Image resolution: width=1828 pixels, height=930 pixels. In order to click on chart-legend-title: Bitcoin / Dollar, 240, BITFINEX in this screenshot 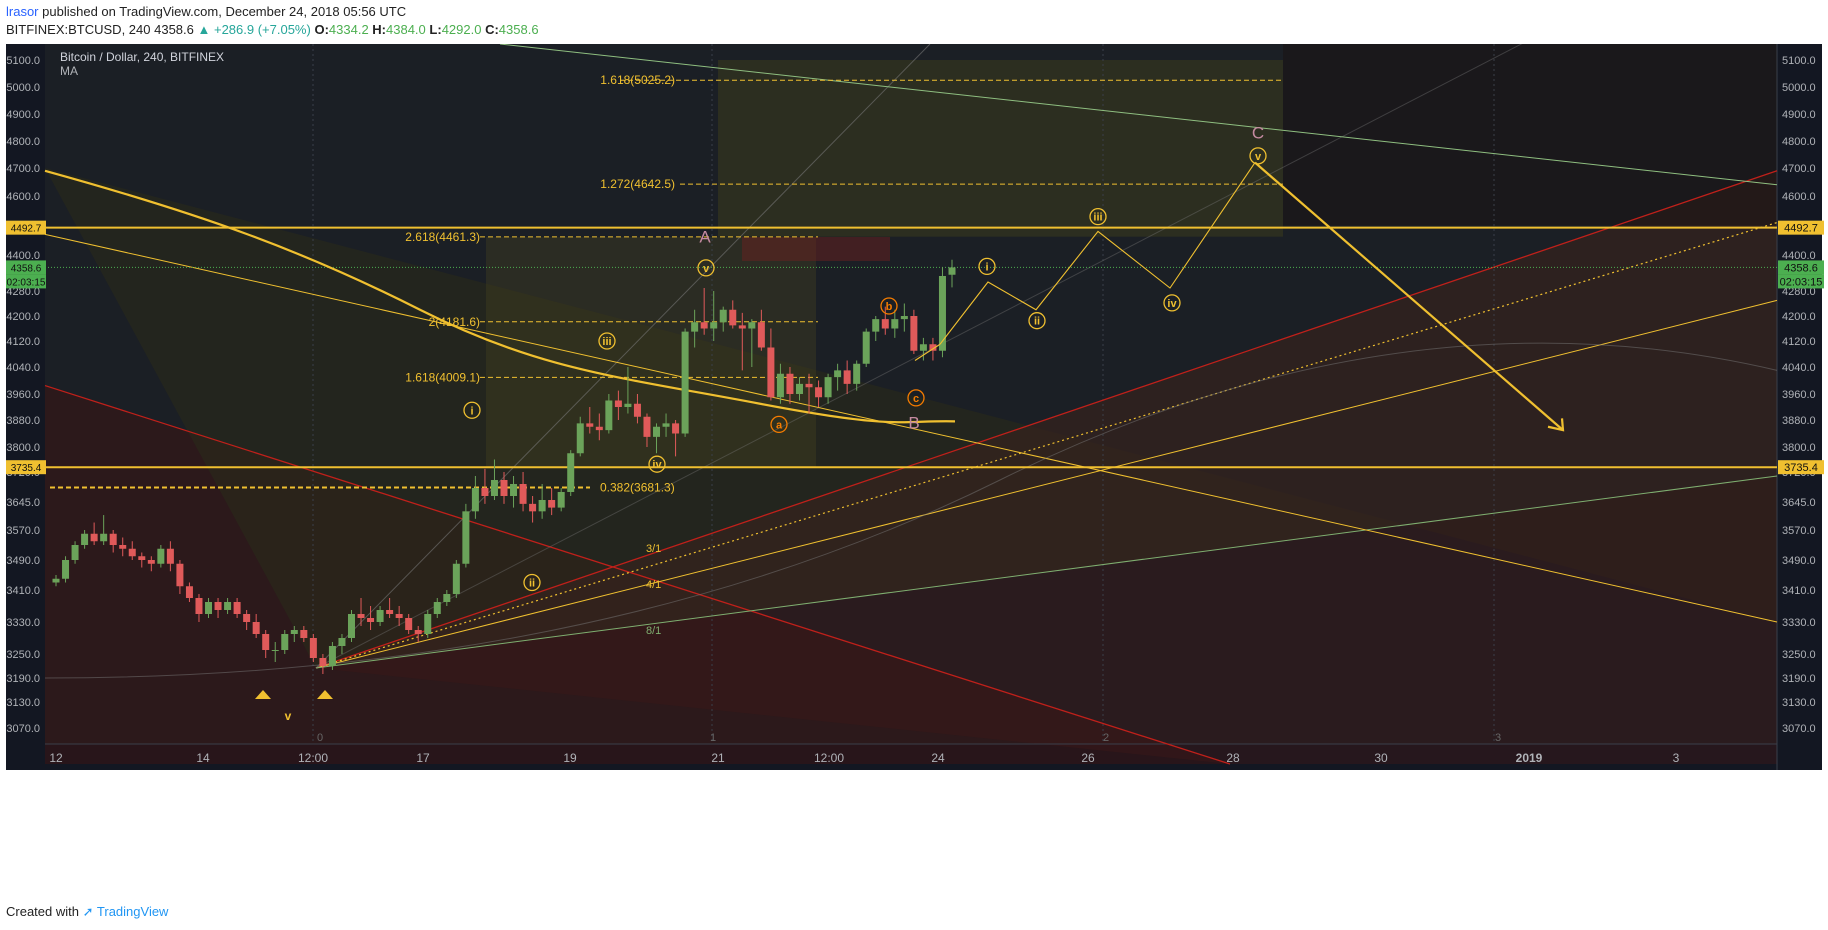, I will do `click(142, 57)`.